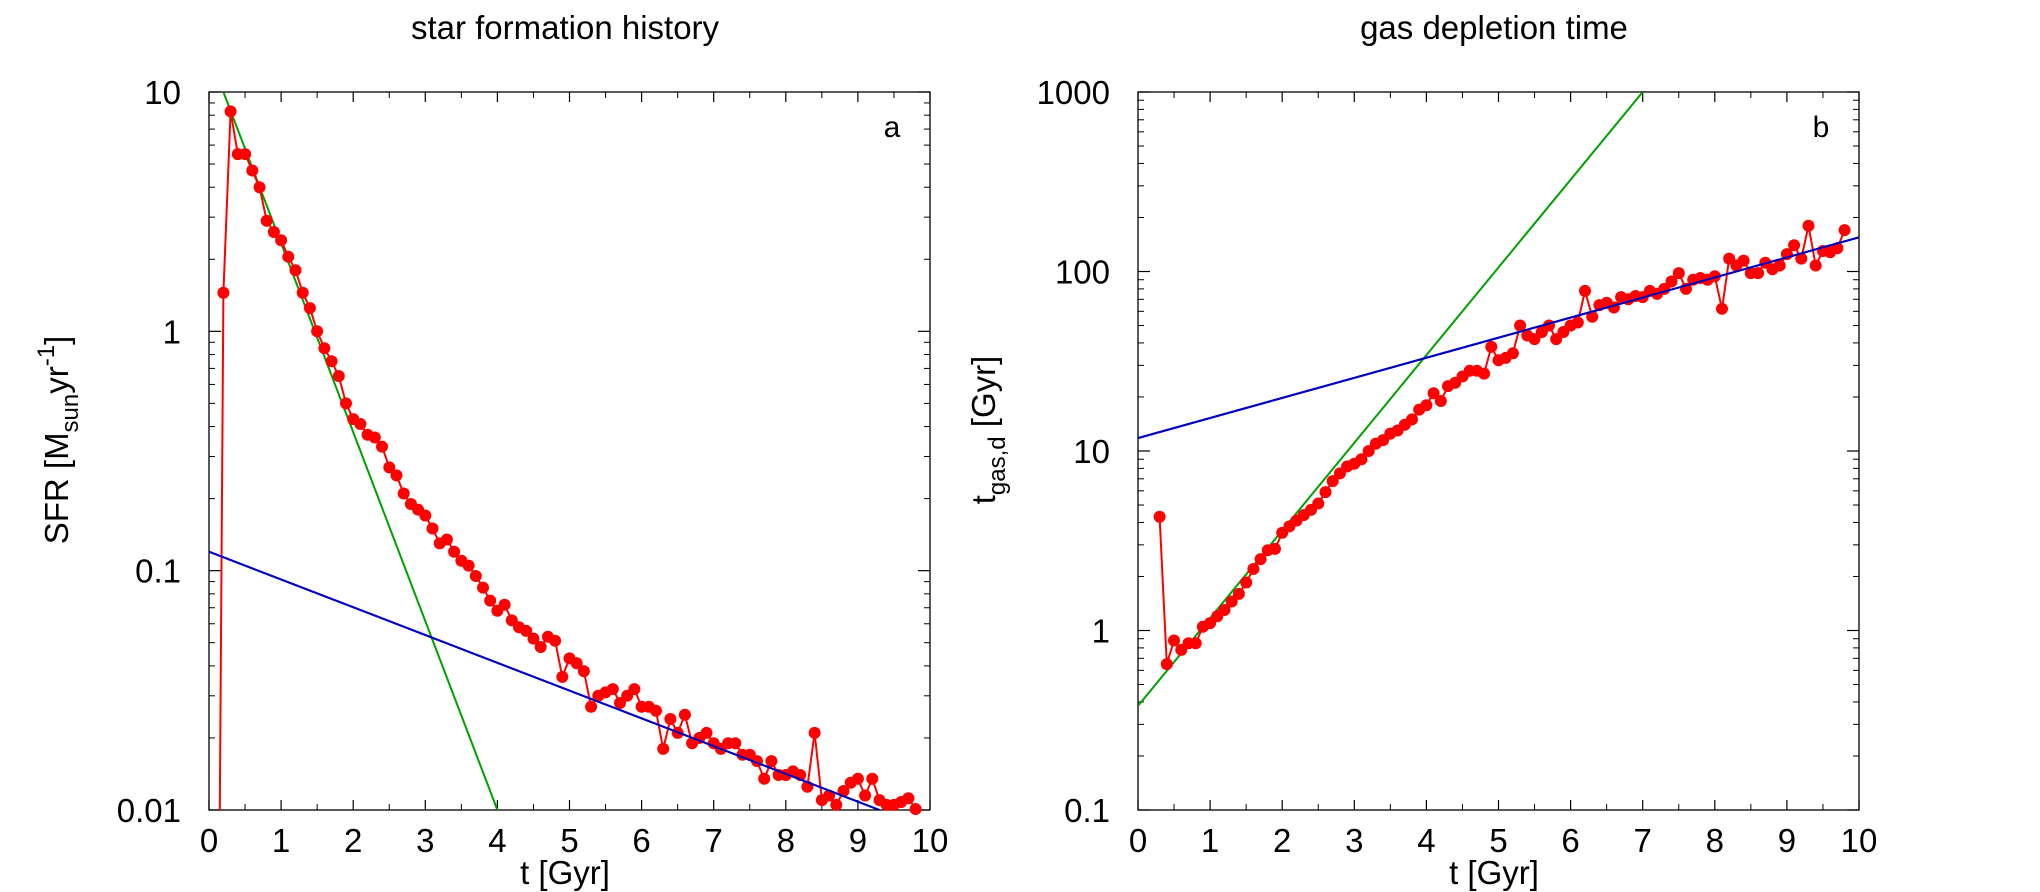  I want to click on panel-a-ylabel-end: ], so click(56, 340).